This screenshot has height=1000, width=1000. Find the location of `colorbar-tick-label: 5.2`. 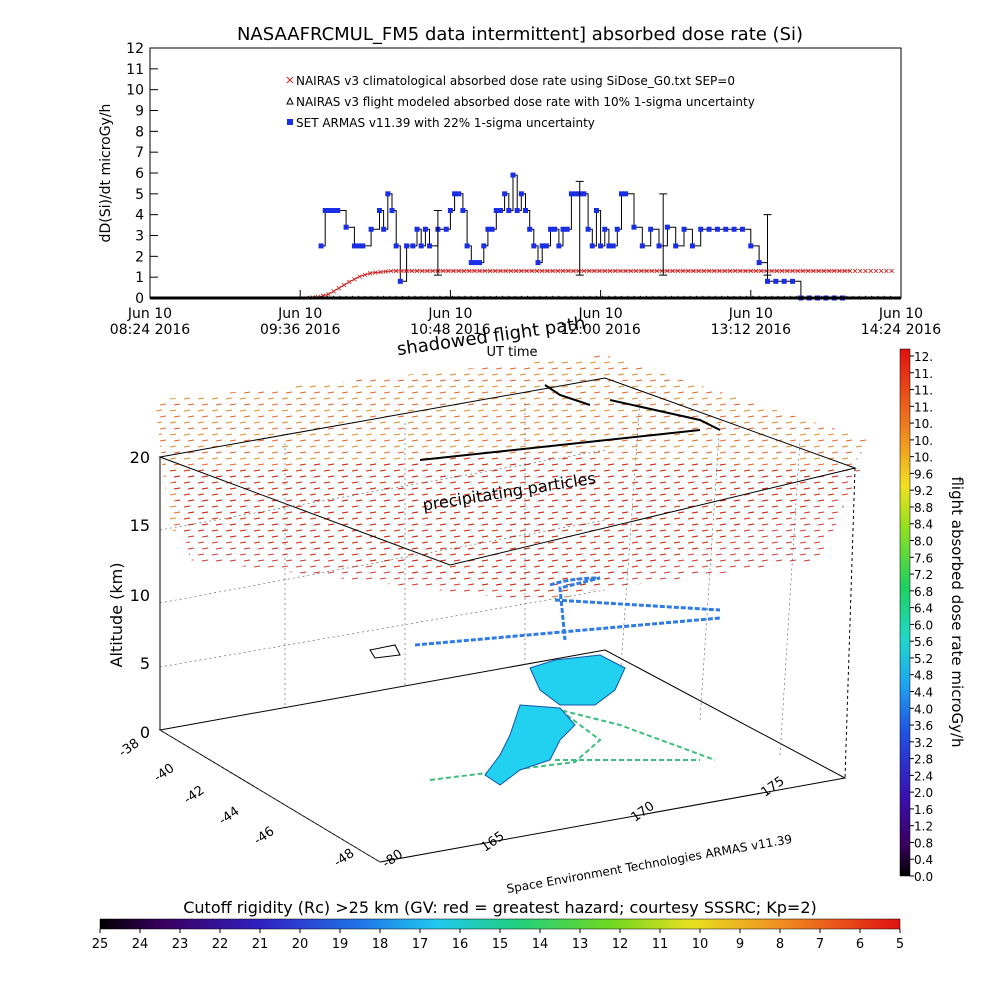

colorbar-tick-label: 5.2 is located at coordinates (923, 659).